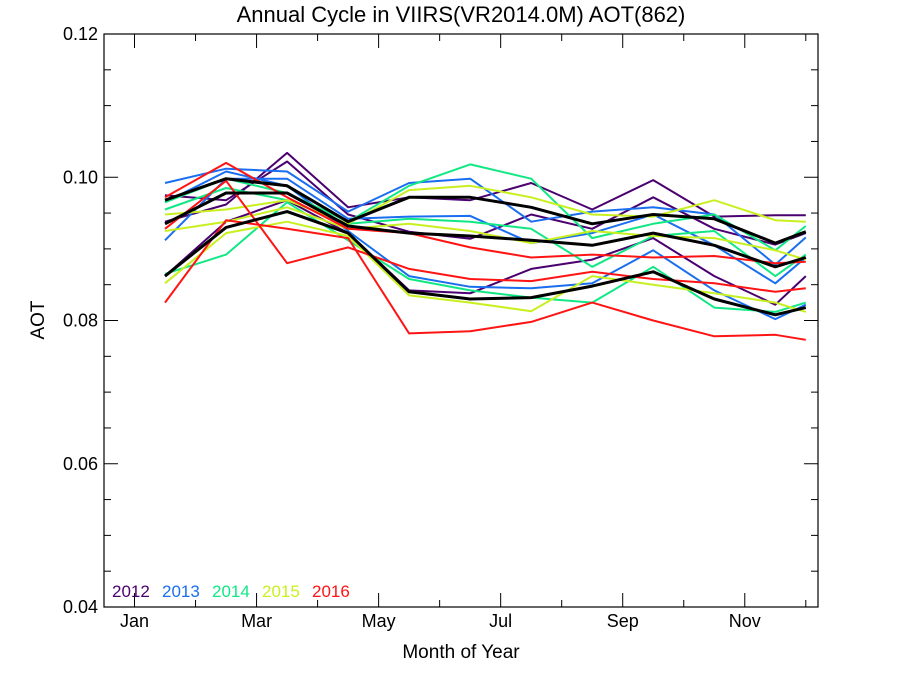 This screenshot has width=900, height=675. What do you see at coordinates (80, 321) in the screenshot?
I see `y-tick-label: 0.08` at bounding box center [80, 321].